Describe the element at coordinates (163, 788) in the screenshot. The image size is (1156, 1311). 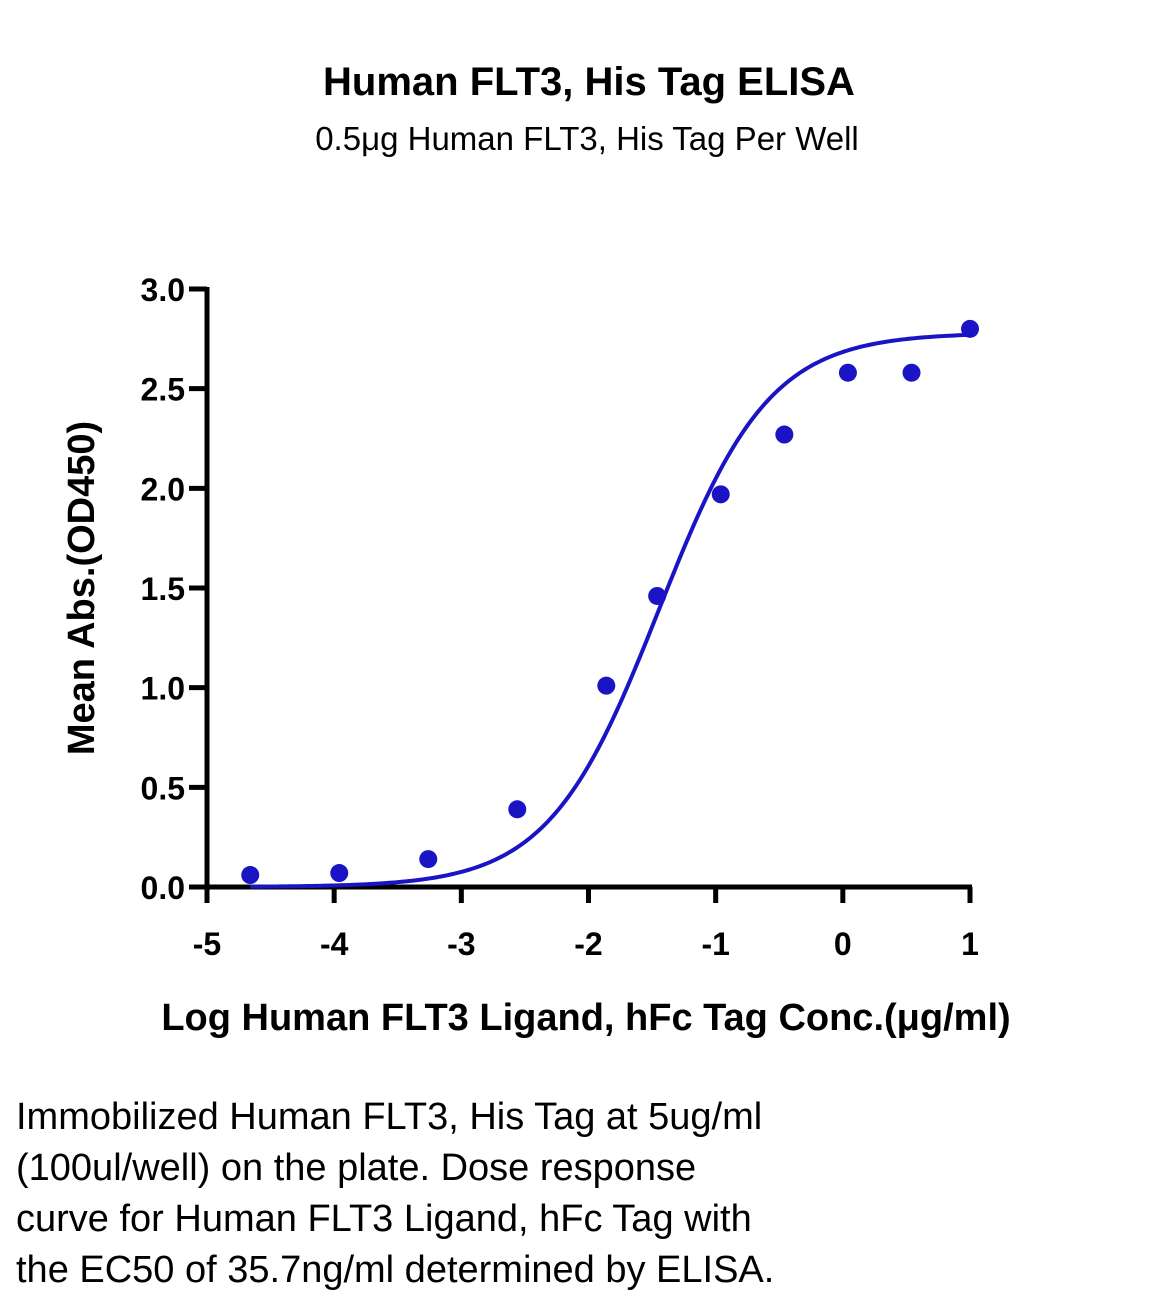
I see `y-tick-label: 0.5` at that location.